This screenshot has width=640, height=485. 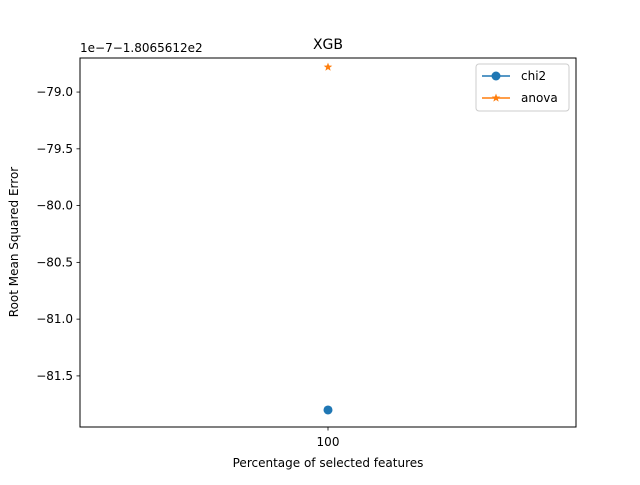 I want to click on y-tick-label: −80.5, so click(x=54, y=262).